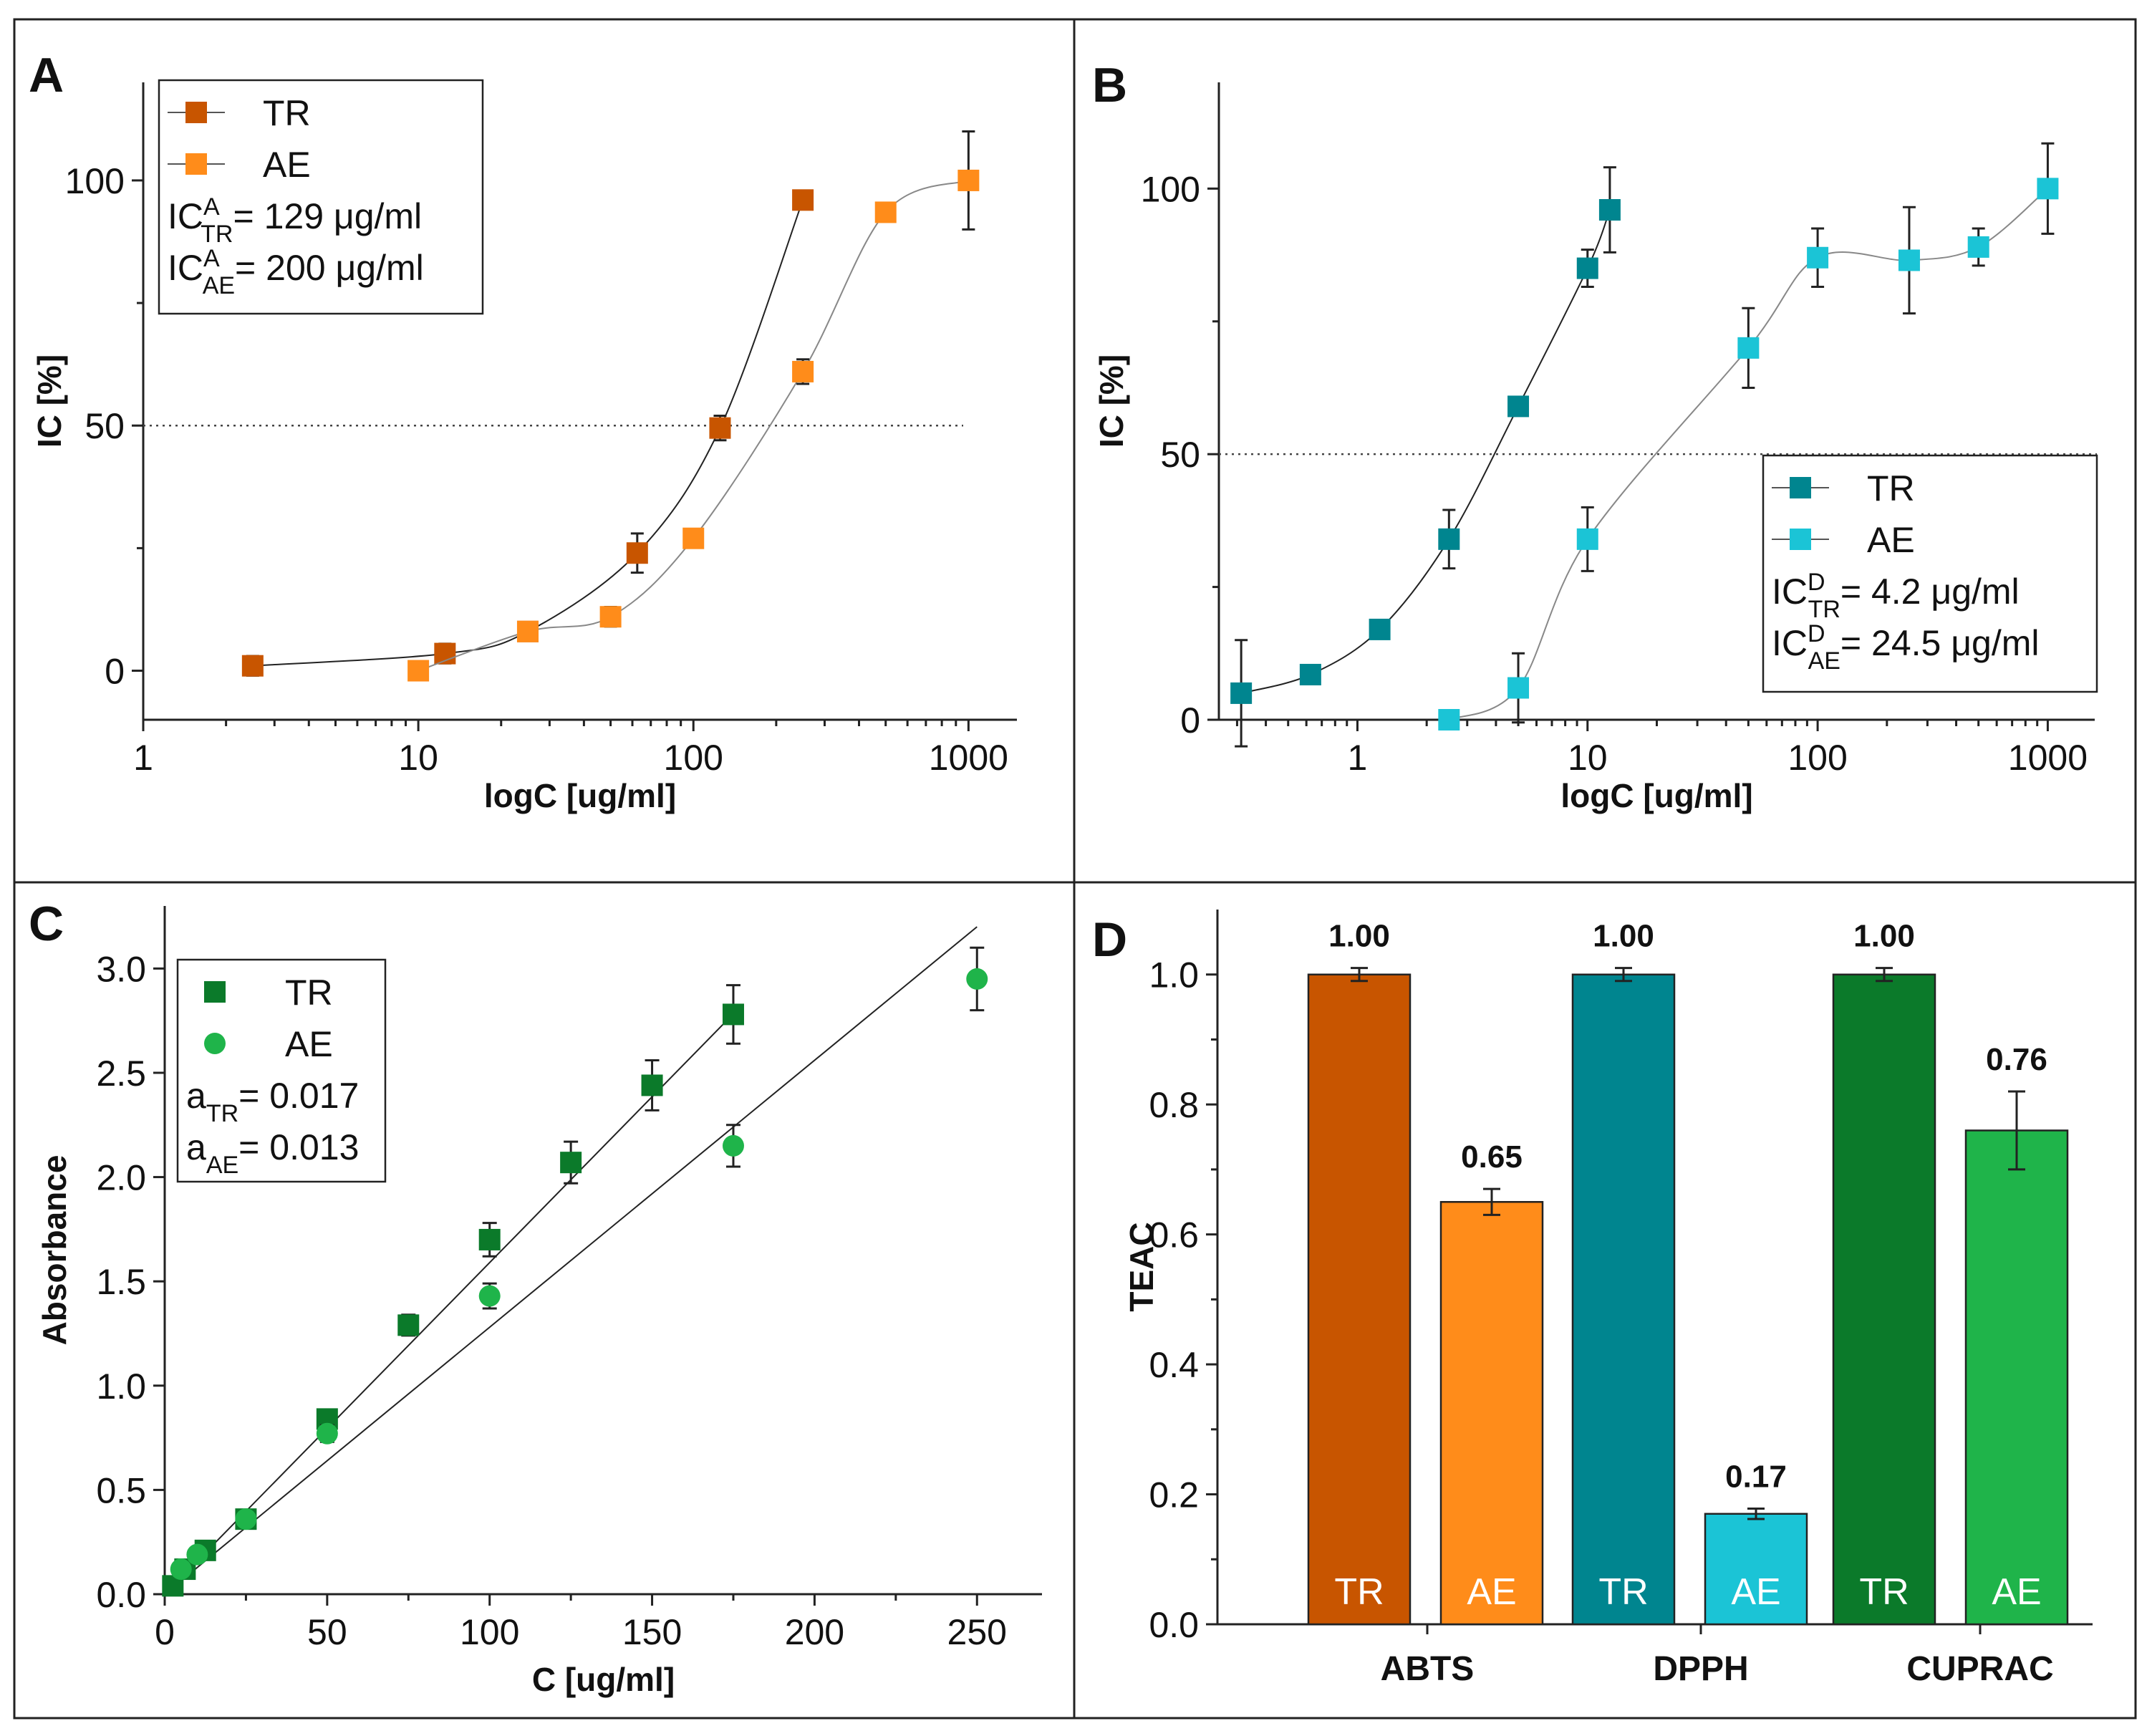 The image size is (2147, 1736). I want to click on legend-annotation: aAE= 0.013, so click(272, 1153).